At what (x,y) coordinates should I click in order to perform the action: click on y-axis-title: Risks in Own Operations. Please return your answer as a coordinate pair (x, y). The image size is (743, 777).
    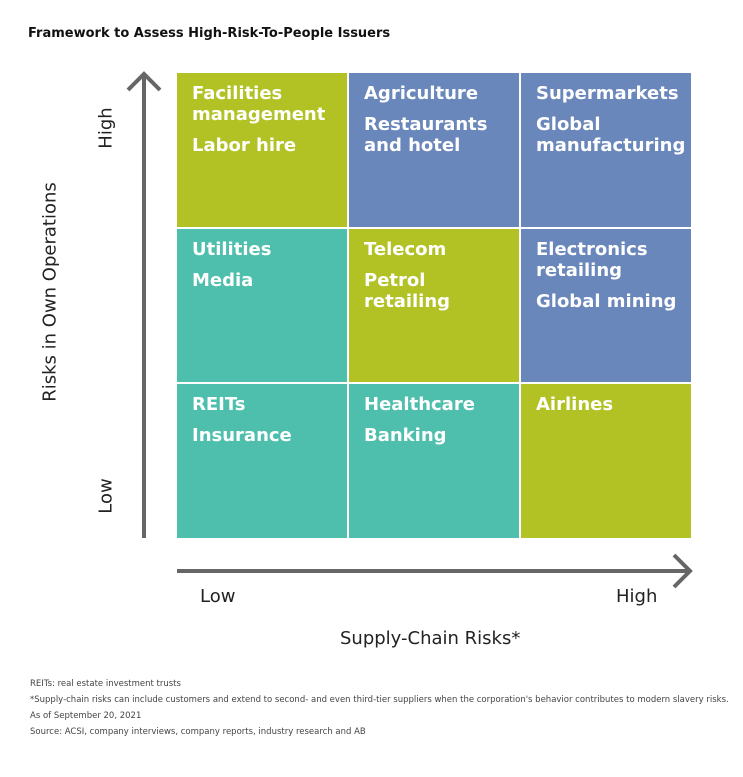
    Looking at the image, I should click on (50, 292).